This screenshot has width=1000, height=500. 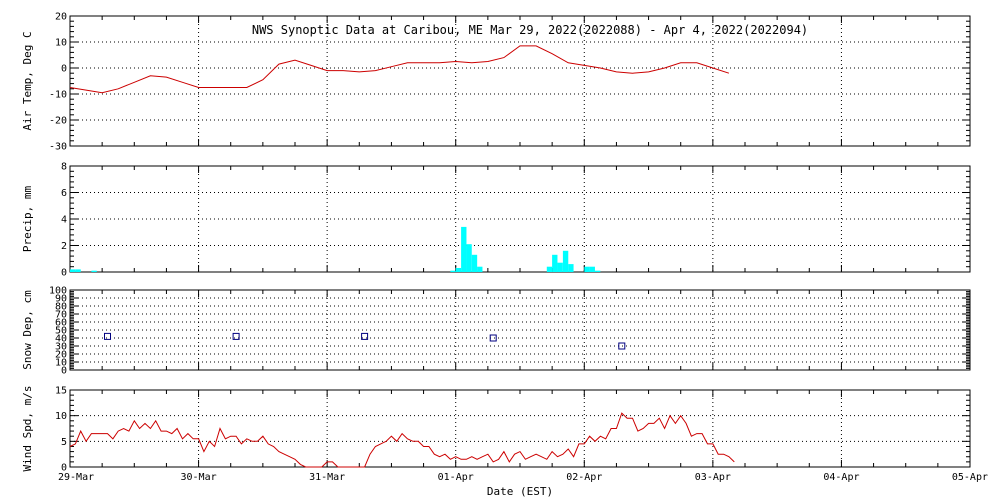 I want to click on y-tick-label: 2, so click(x=64, y=246).